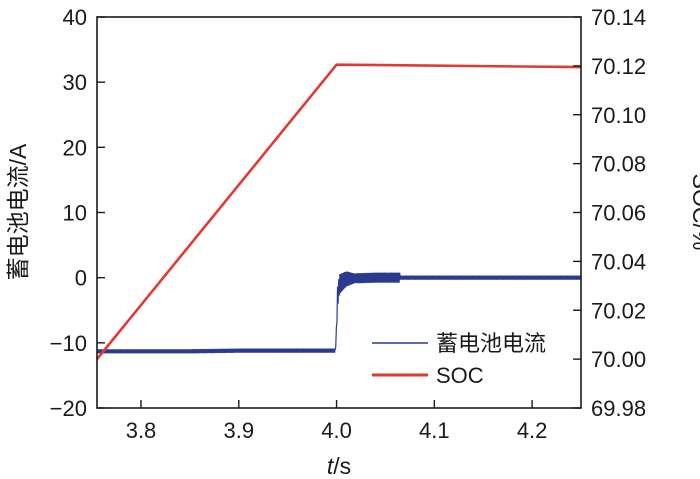 Image resolution: width=700 pixels, height=479 pixels. Describe the element at coordinates (339, 312) in the screenshot. I see `series-line-current` at that location.